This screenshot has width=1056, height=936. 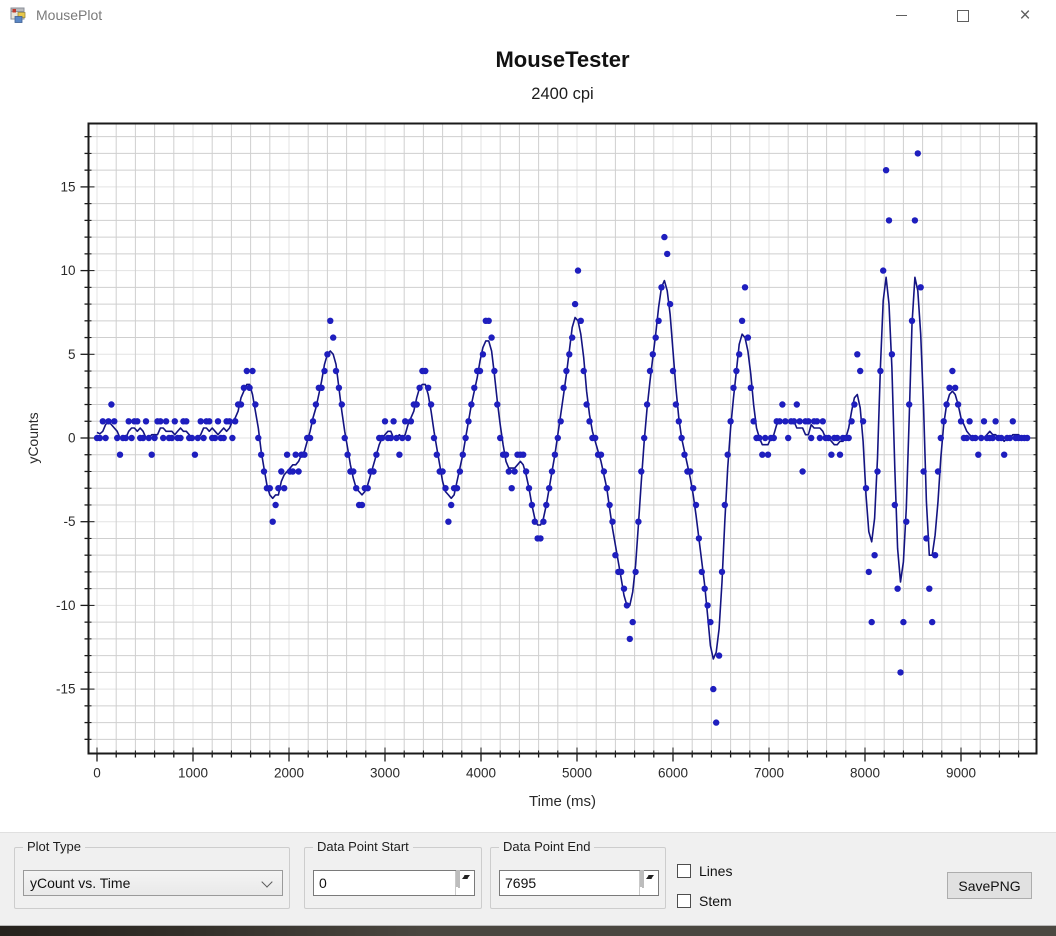 I want to click on maximize-icon, so click(x=963, y=15).